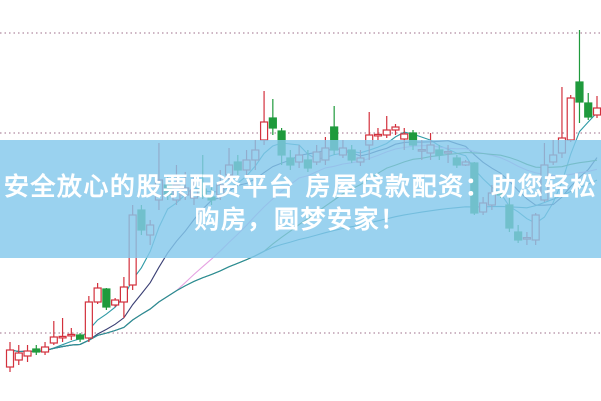 The height and width of the screenshot is (401, 601). I want to click on headline-line-1: 安全放心的股票配资平台 房屋贷款配资：助您轻松, so click(300, 186).